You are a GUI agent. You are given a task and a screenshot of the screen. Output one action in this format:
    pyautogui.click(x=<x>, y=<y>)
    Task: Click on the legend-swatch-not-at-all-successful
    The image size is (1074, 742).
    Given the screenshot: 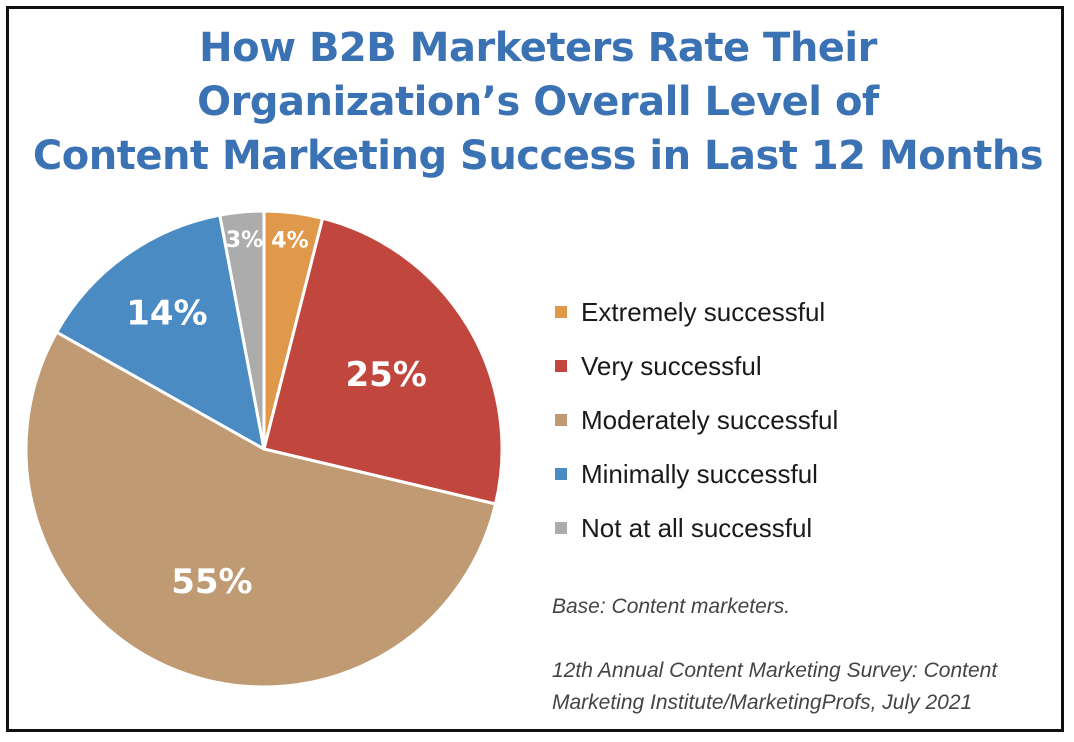 What is the action you would take?
    pyautogui.click(x=561, y=528)
    